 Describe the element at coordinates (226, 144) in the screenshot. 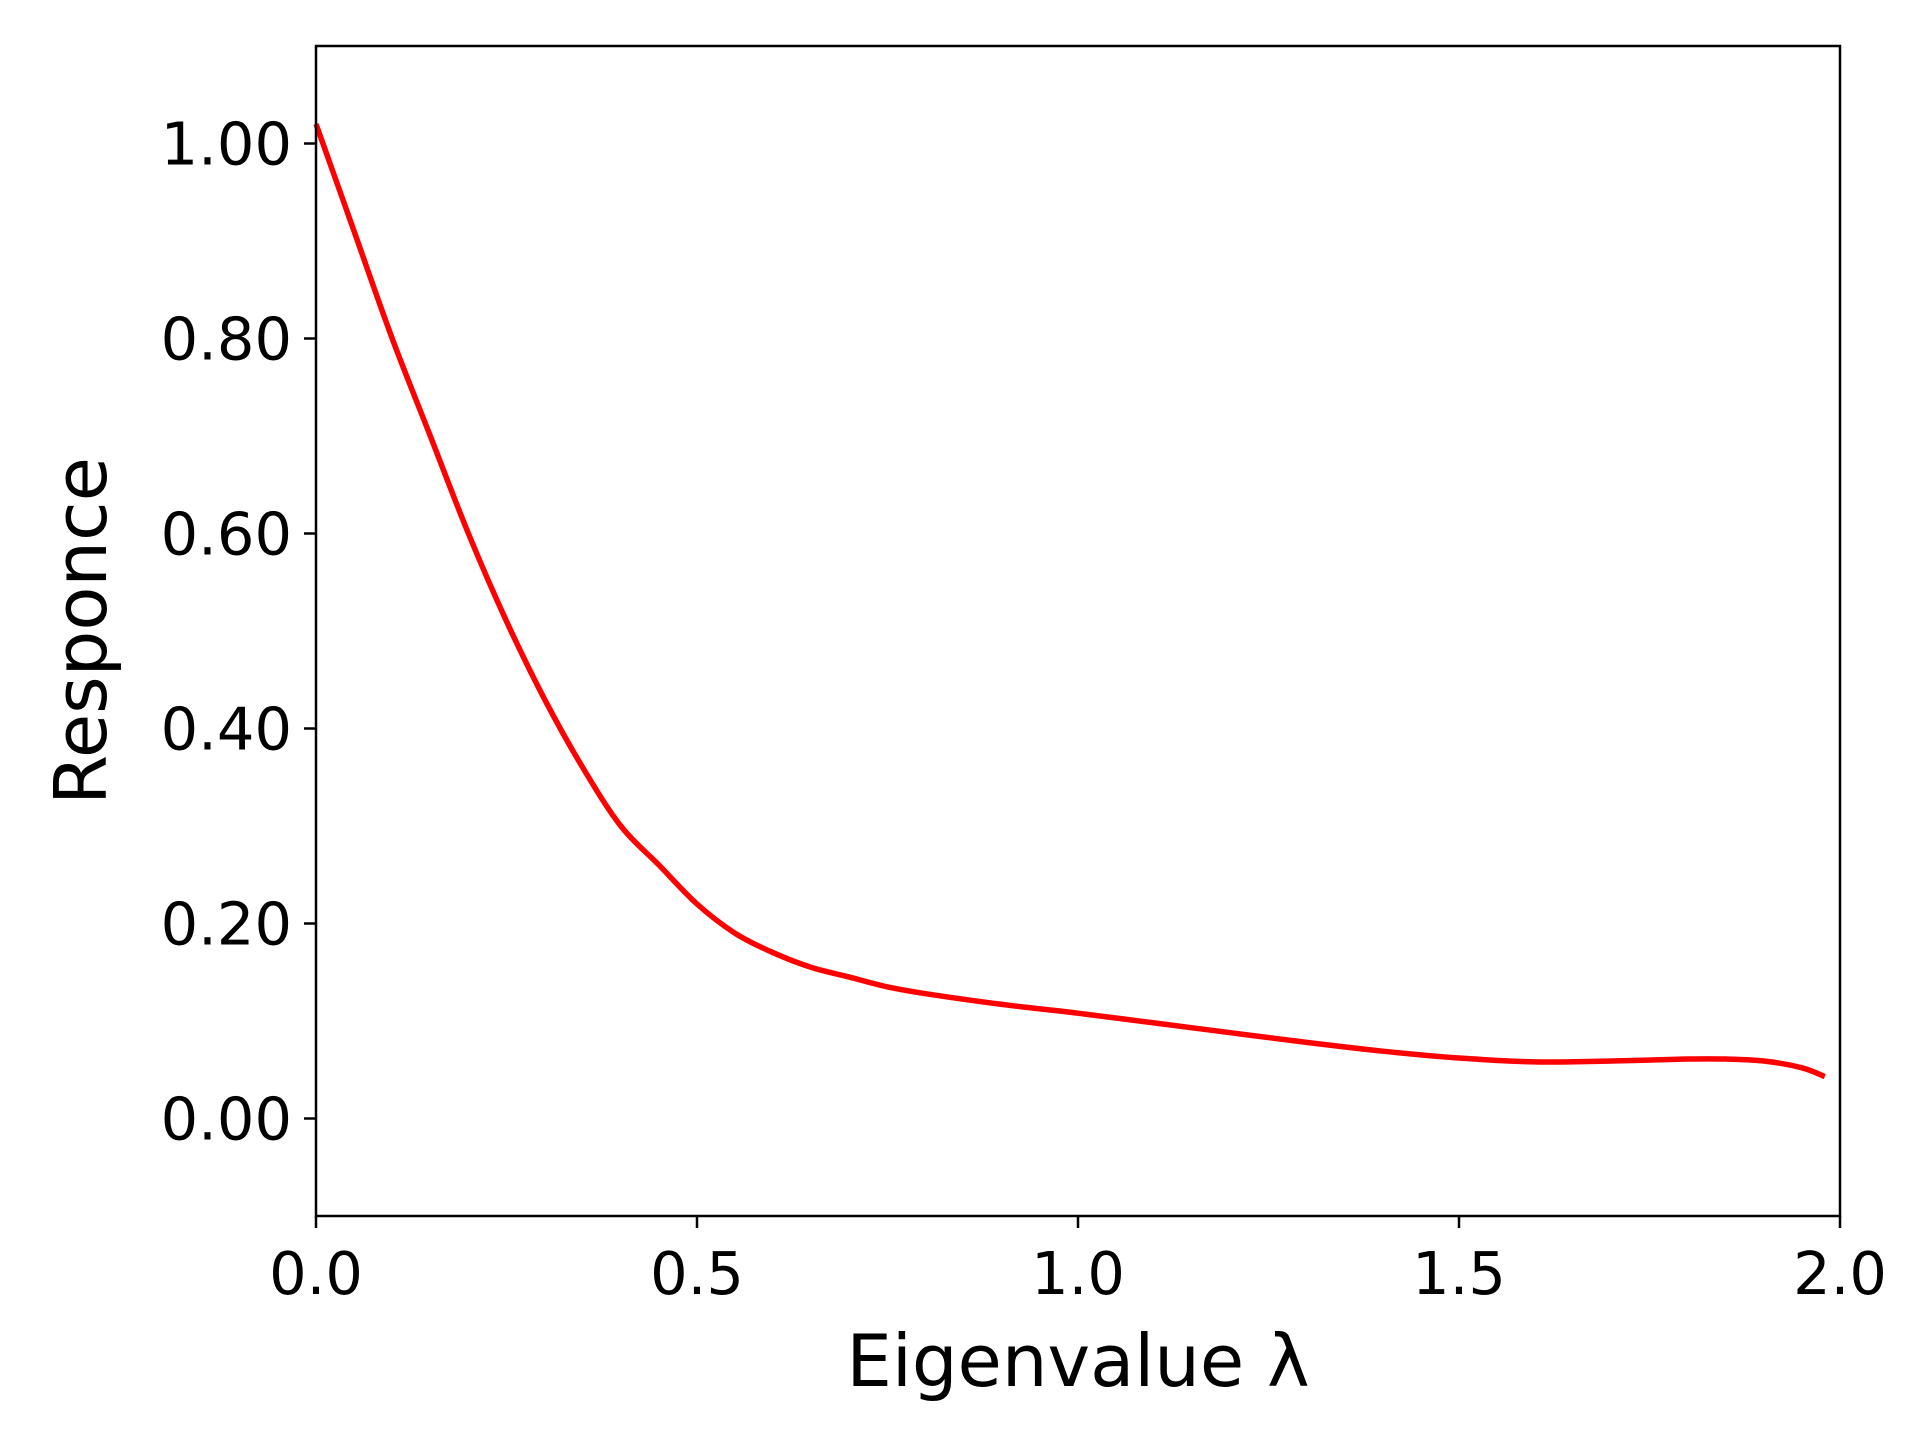

I see `y-tick-label: 1.00` at that location.